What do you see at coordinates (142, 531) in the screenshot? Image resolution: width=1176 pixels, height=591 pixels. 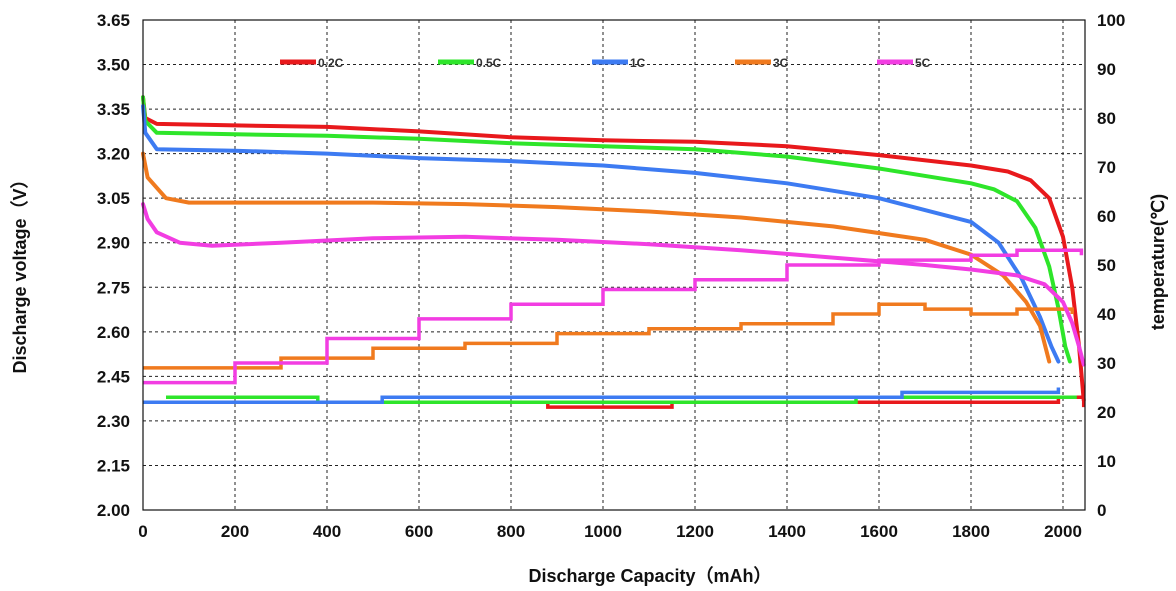 I see `x-tick-label: 0` at bounding box center [142, 531].